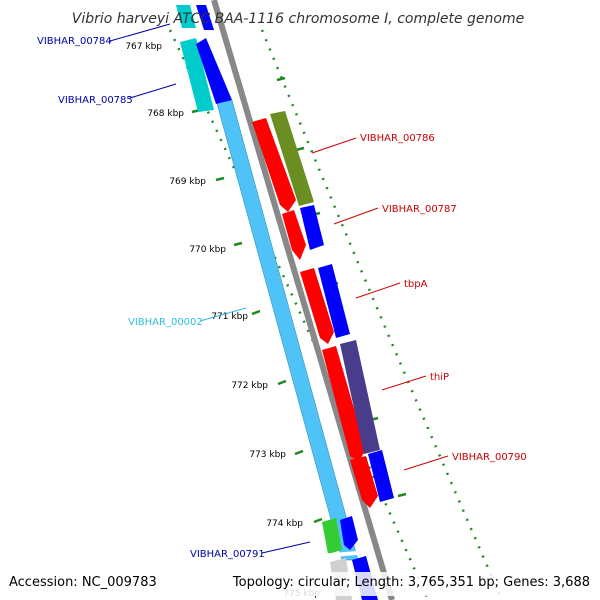 The image size is (600, 600). I want to click on gene-vibhar-00785-strand, so click(214, 71).